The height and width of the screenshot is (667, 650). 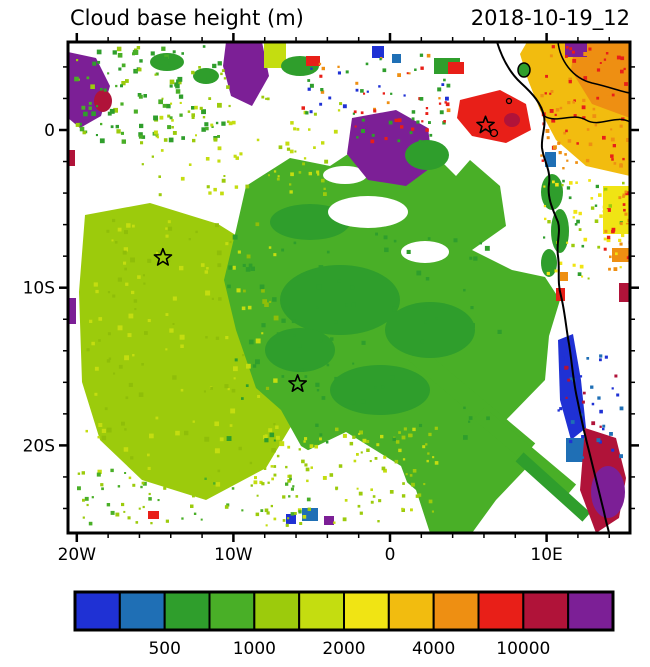 I want to click on chart-title: Cloud base height (m), so click(x=187, y=18).